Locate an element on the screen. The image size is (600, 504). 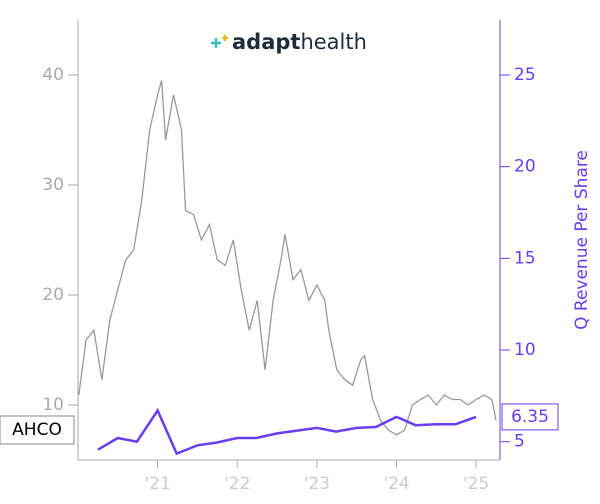
ticker-box is located at coordinates (37, 430).